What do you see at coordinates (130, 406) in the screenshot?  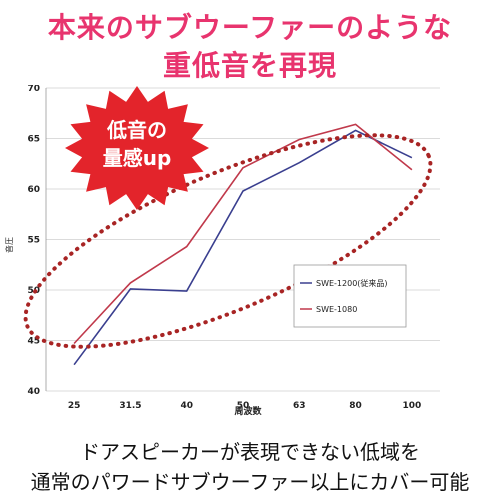 I see `x-tick-label: 31.5` at bounding box center [130, 406].